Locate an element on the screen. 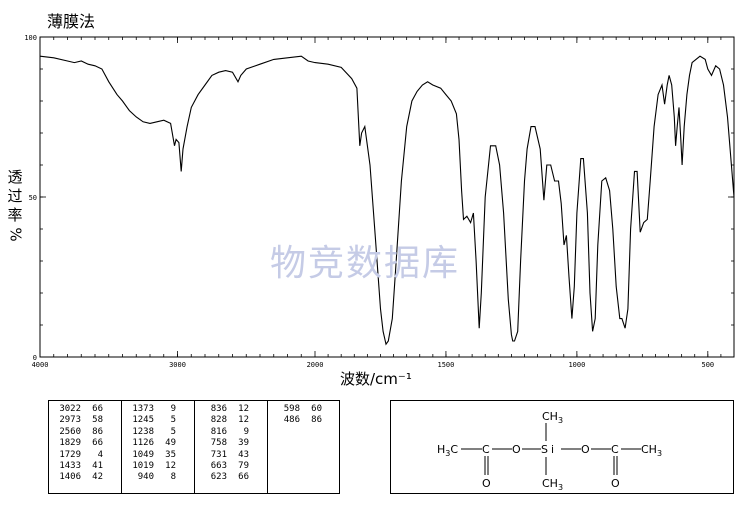 The height and width of the screenshot is (510, 737). peak-transmittance: 86 is located at coordinates (97, 431).